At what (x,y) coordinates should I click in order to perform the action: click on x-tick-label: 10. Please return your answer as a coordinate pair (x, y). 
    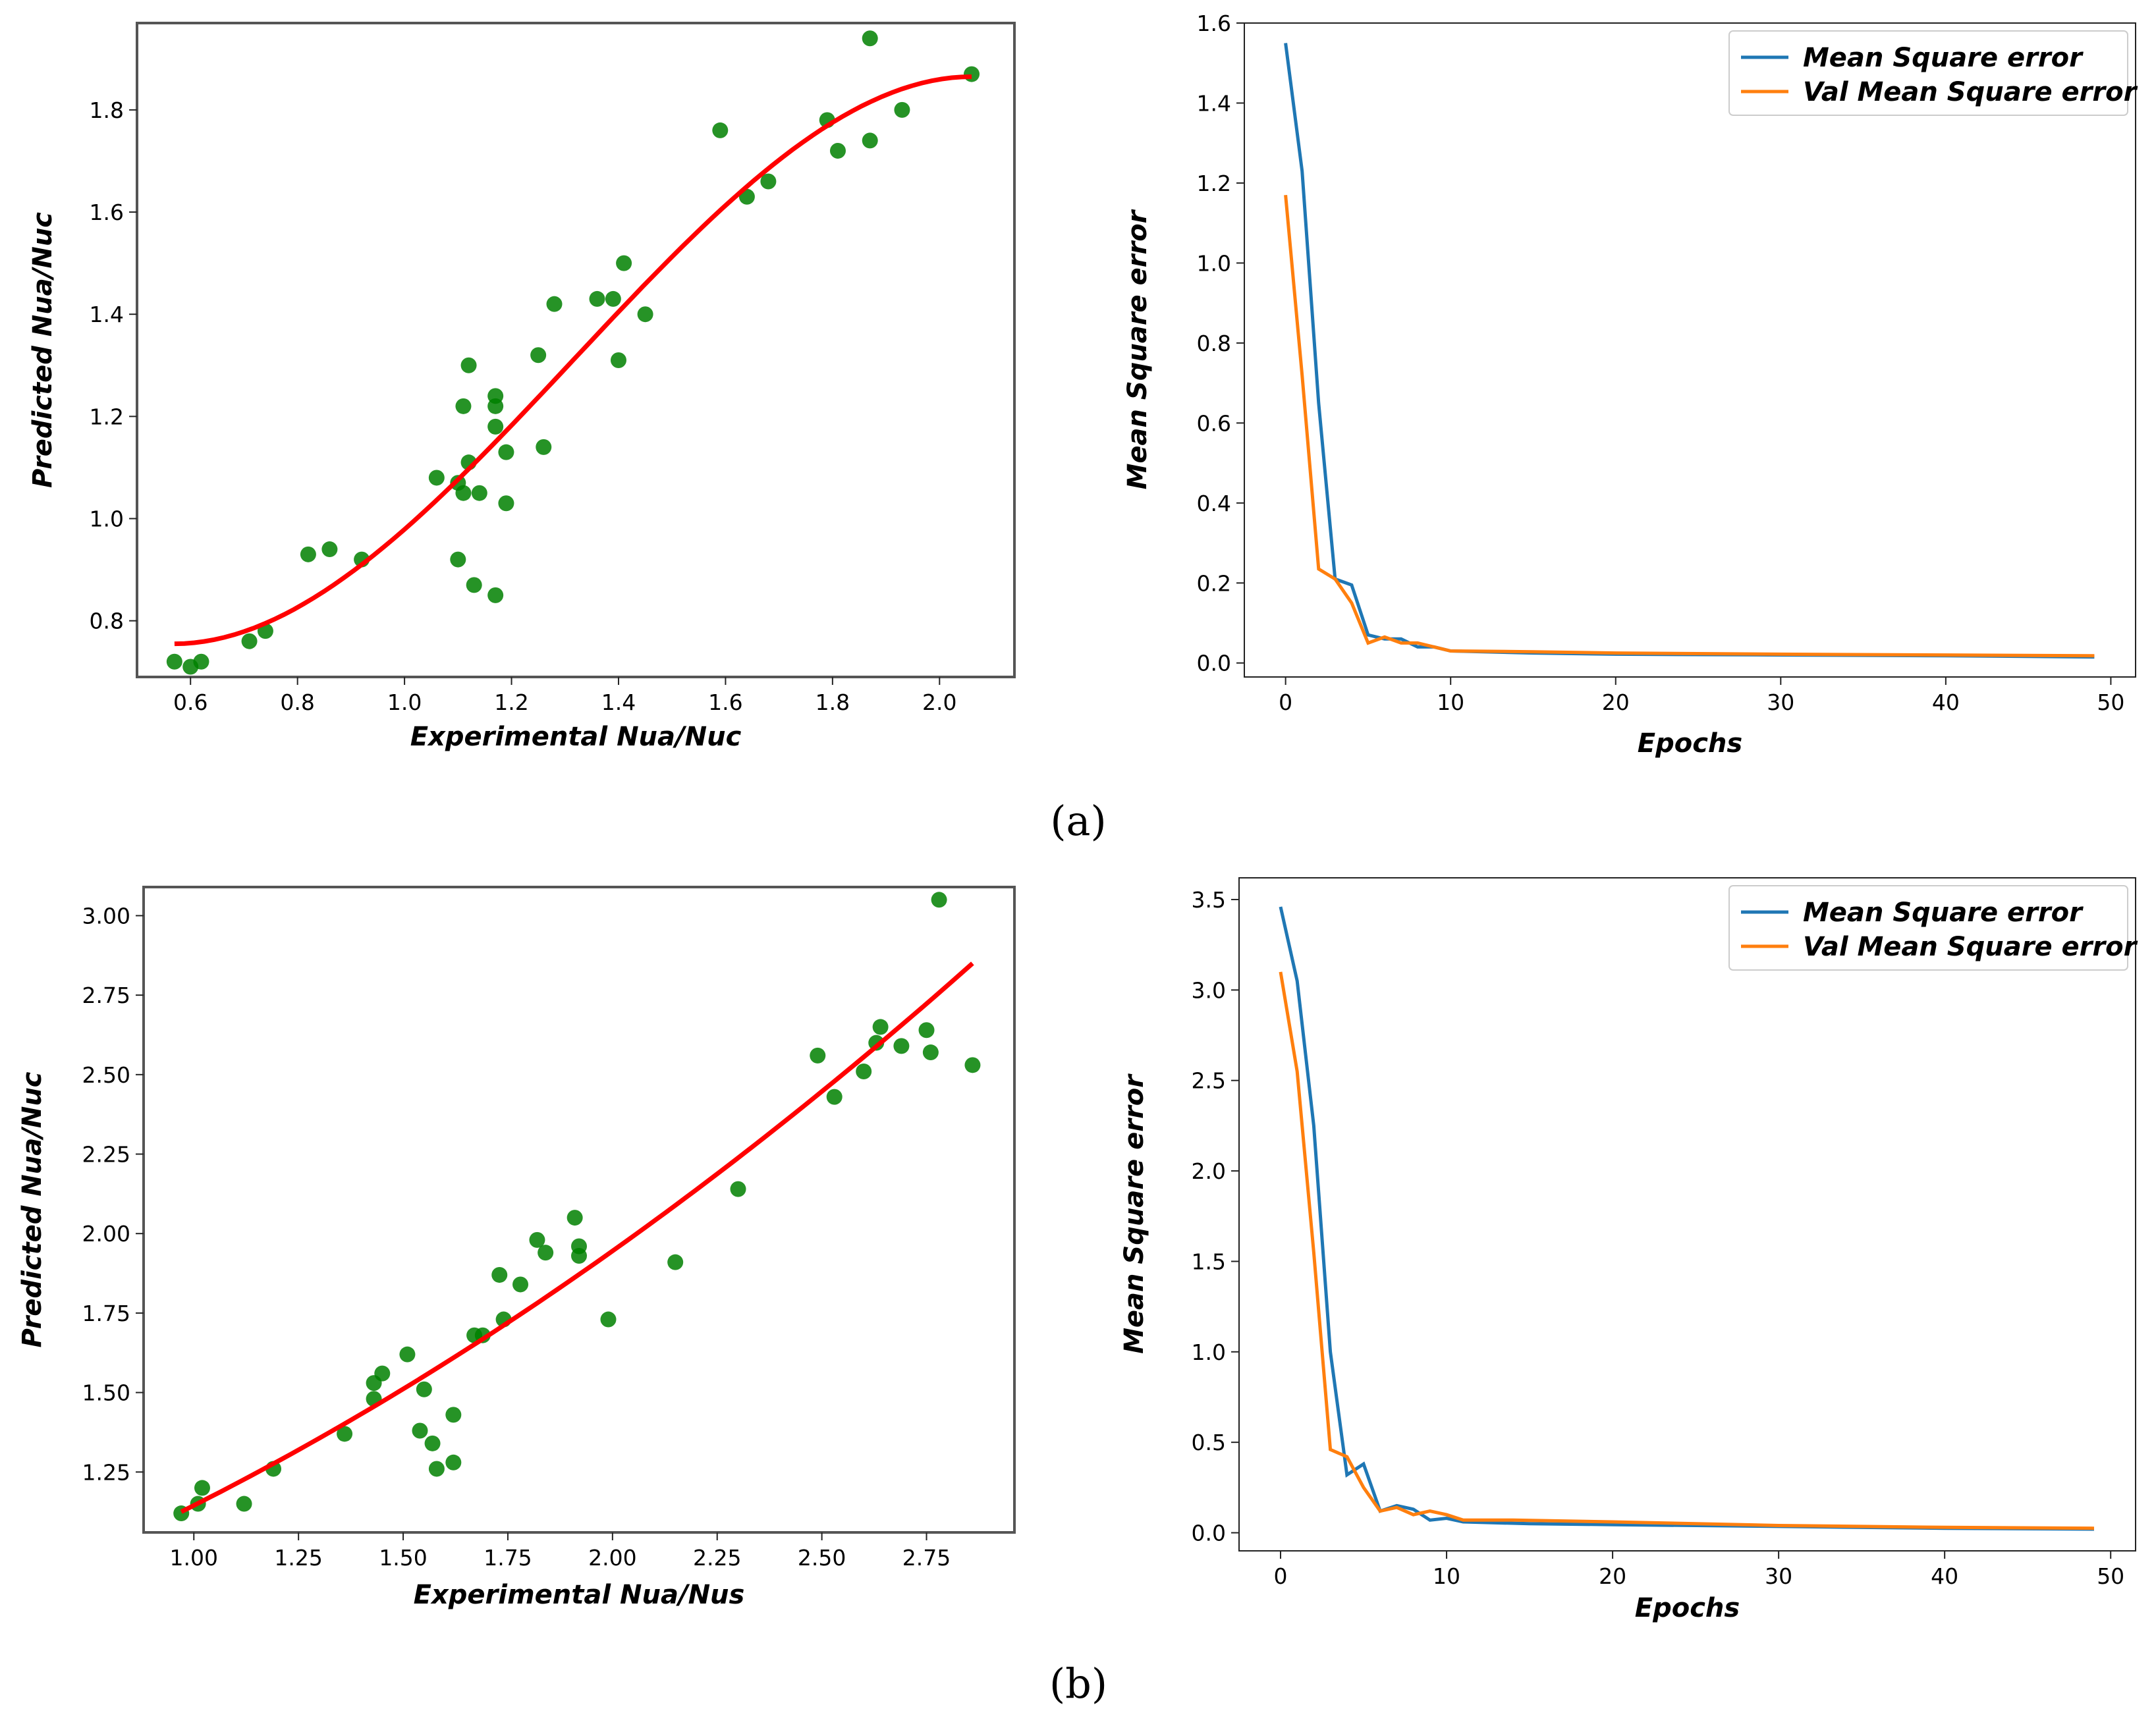
    Looking at the image, I should click on (1446, 1576).